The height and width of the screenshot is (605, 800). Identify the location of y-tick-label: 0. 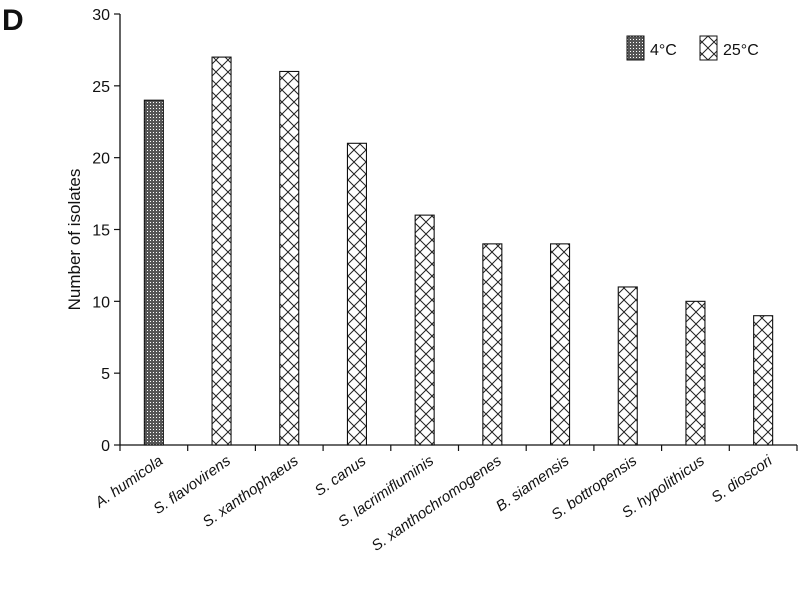
(105, 446).